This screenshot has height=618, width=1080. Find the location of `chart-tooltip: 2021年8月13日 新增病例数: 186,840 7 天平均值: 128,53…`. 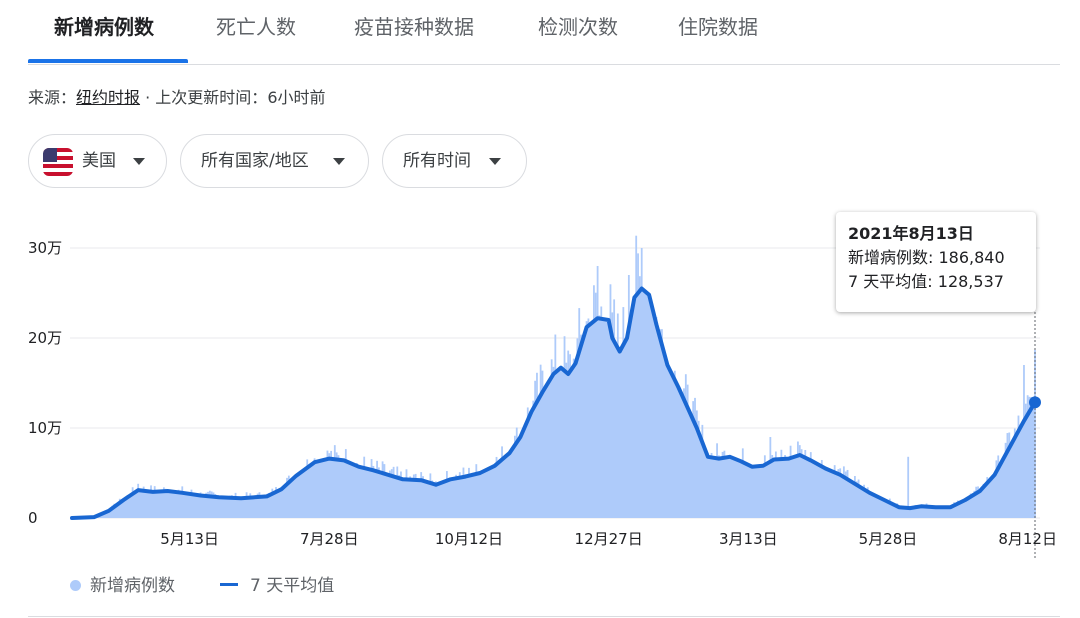

chart-tooltip: 2021年8月13日 新增病例数: 186,840 7 天平均值: 128,53… is located at coordinates (936, 262).